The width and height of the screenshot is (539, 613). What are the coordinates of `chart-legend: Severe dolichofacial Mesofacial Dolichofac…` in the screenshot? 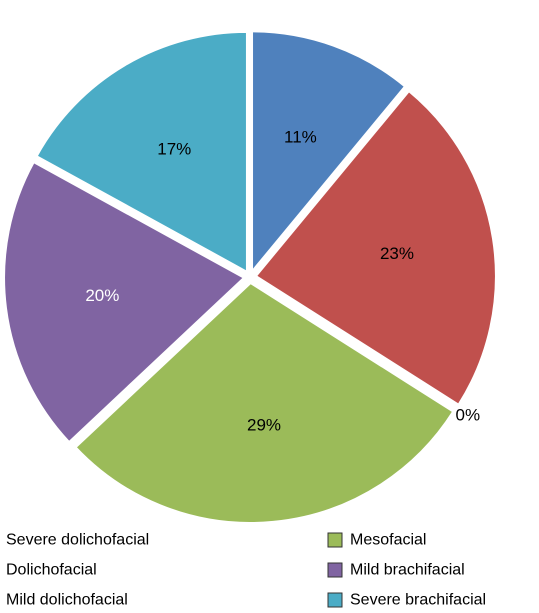 It's located at (246, 570).